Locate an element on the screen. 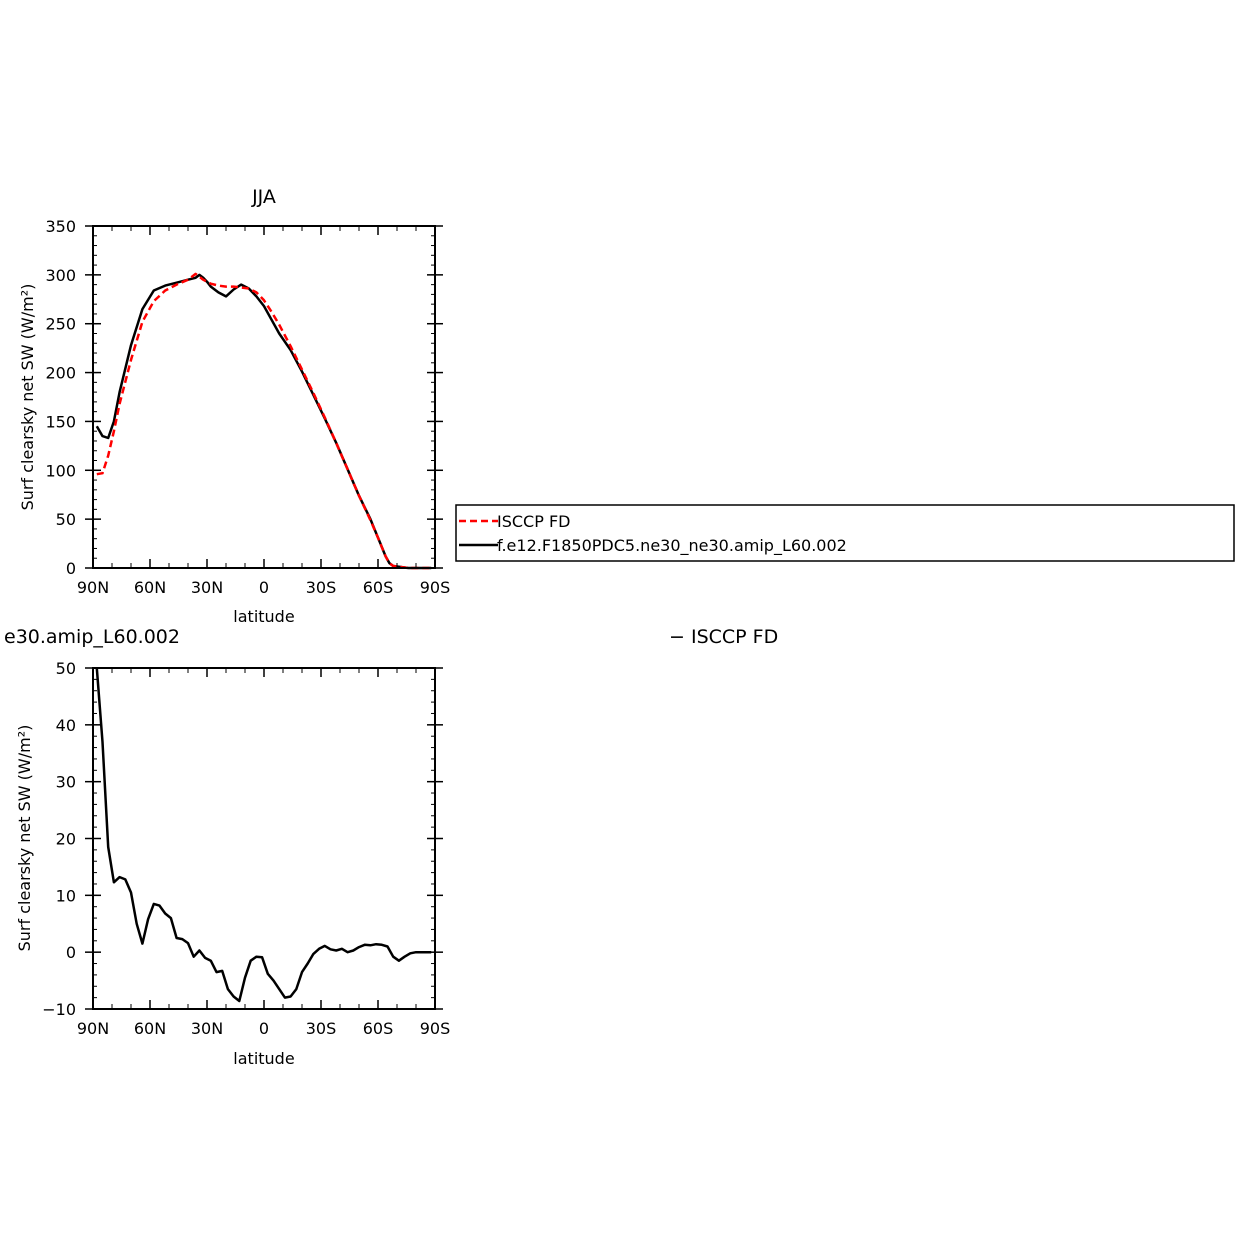  chart-bottom-title: e30.amip_L60.002 is located at coordinates (92, 637).